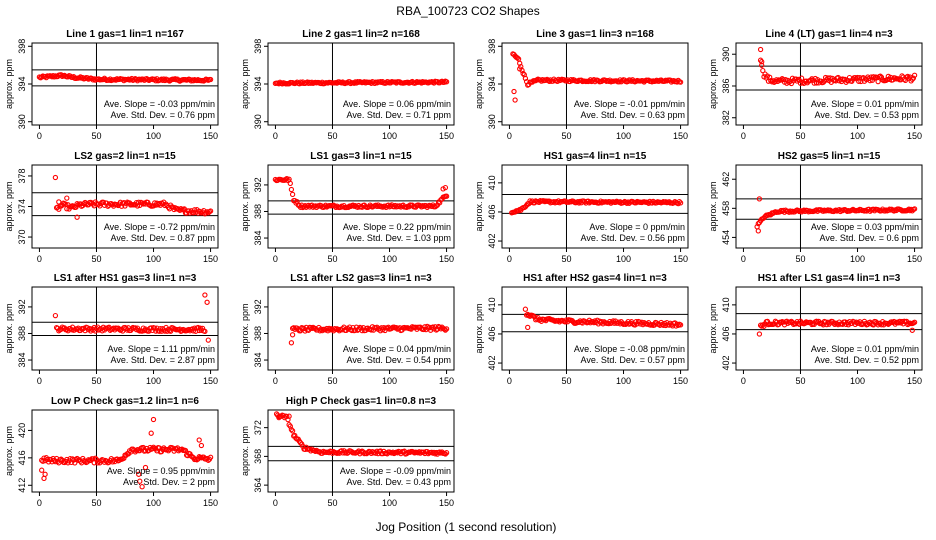 Image resolution: width=936 pixels, height=540 pixels. Describe the element at coordinates (829, 34) in the screenshot. I see `panel-title: Line 4 (LT) gas=1 lin=4 n=3` at that location.